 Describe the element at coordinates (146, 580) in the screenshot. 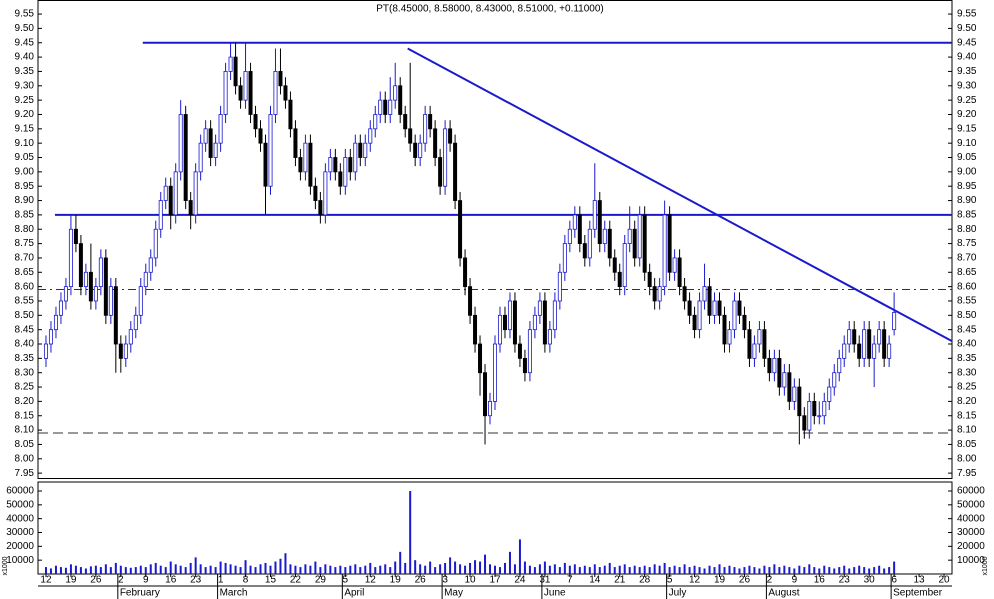

I see `x-tick-label: 9` at that location.